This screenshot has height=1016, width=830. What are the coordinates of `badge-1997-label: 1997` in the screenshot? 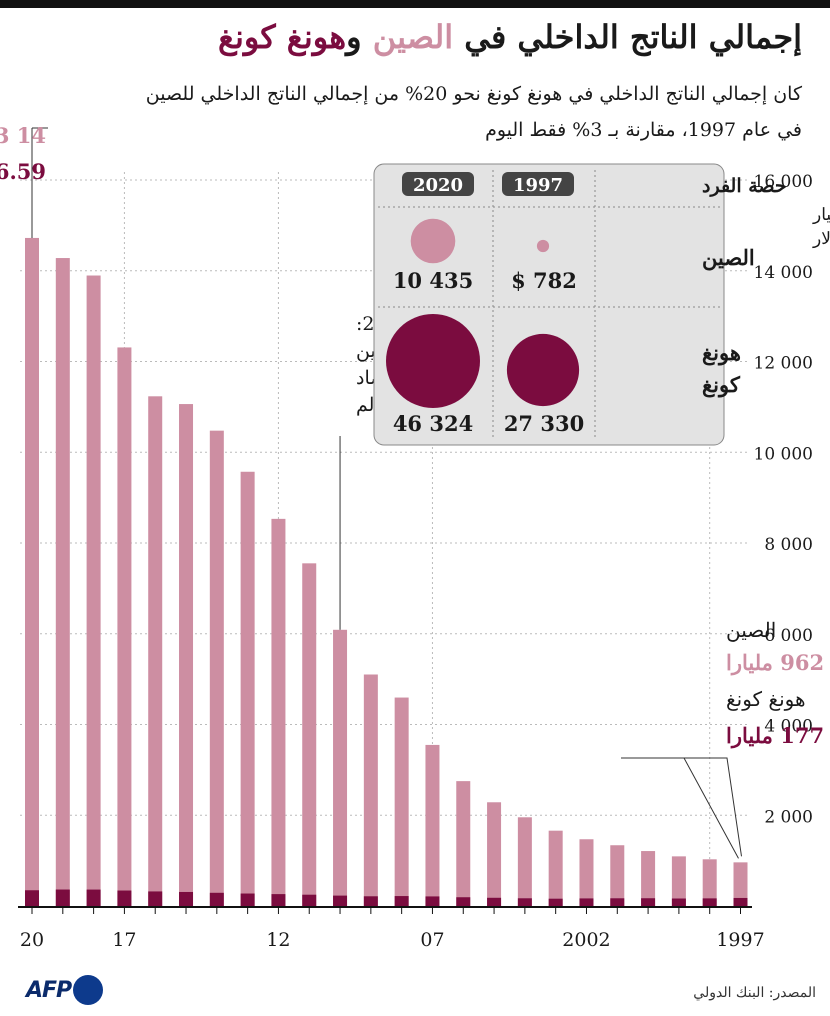 It's located at (538, 185).